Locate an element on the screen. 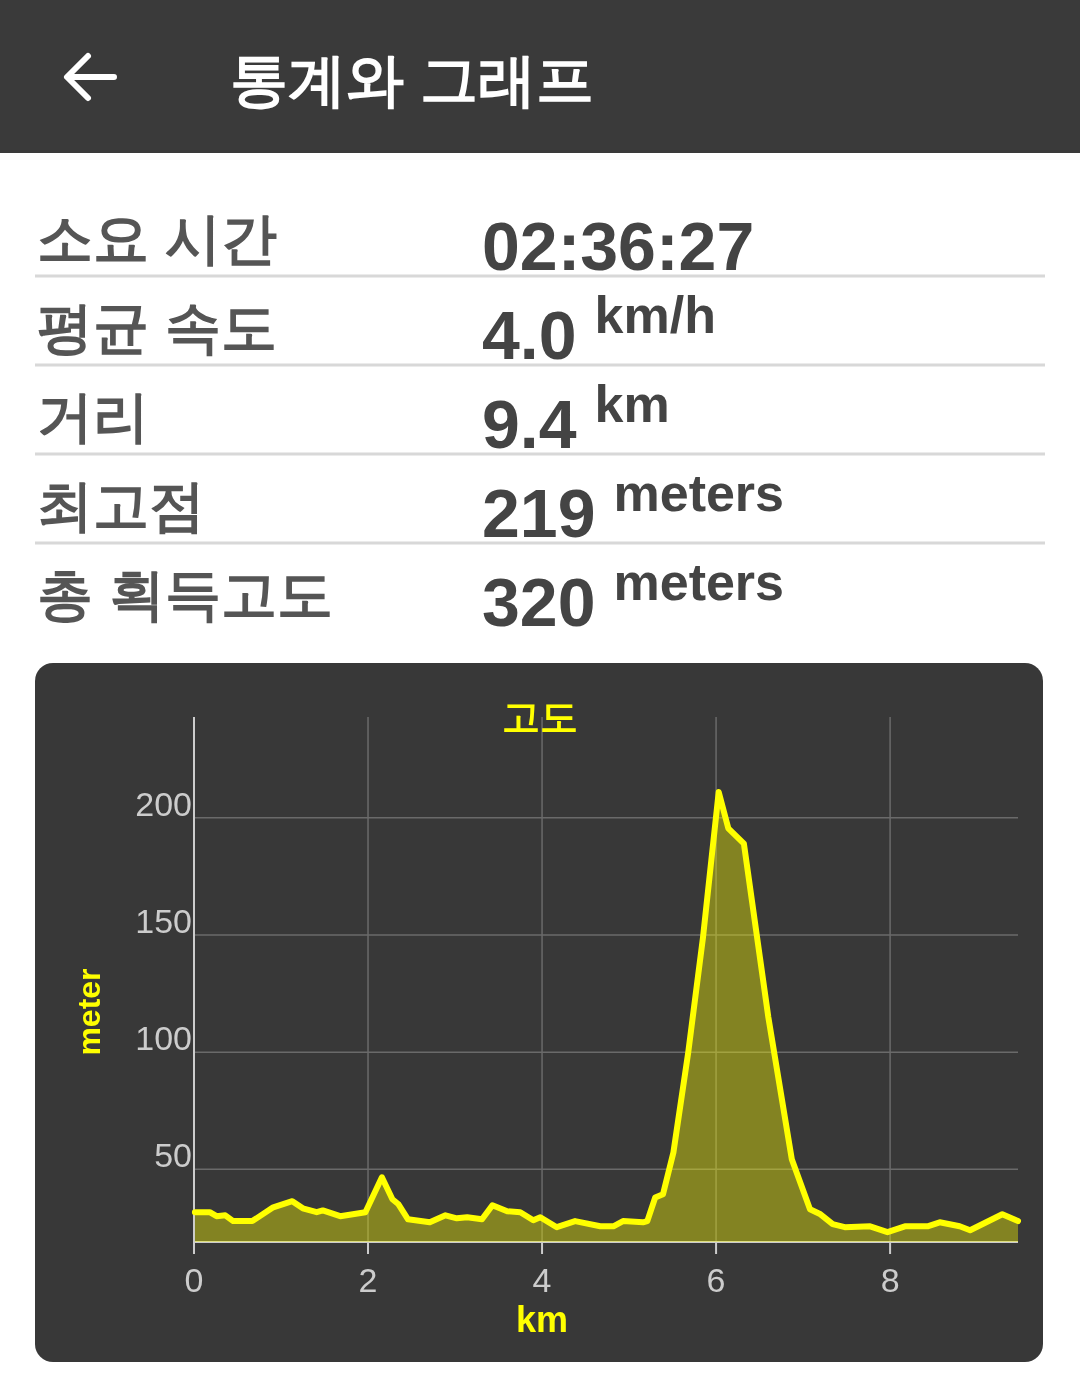  text: 219 meters is located at coordinates (633, 507).